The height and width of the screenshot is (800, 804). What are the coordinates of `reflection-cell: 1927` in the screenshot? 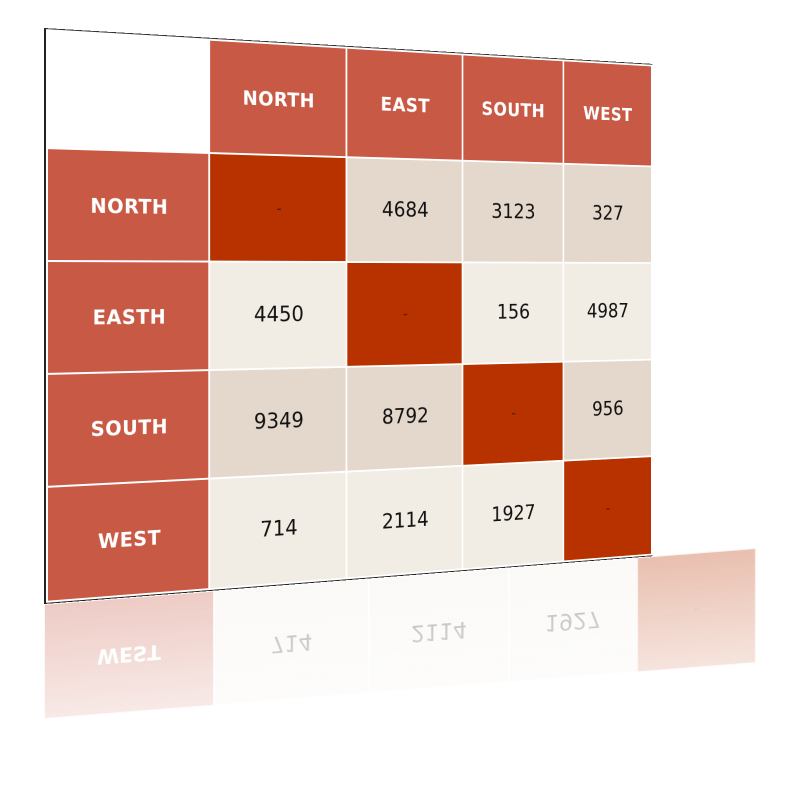 It's located at (573, 620).